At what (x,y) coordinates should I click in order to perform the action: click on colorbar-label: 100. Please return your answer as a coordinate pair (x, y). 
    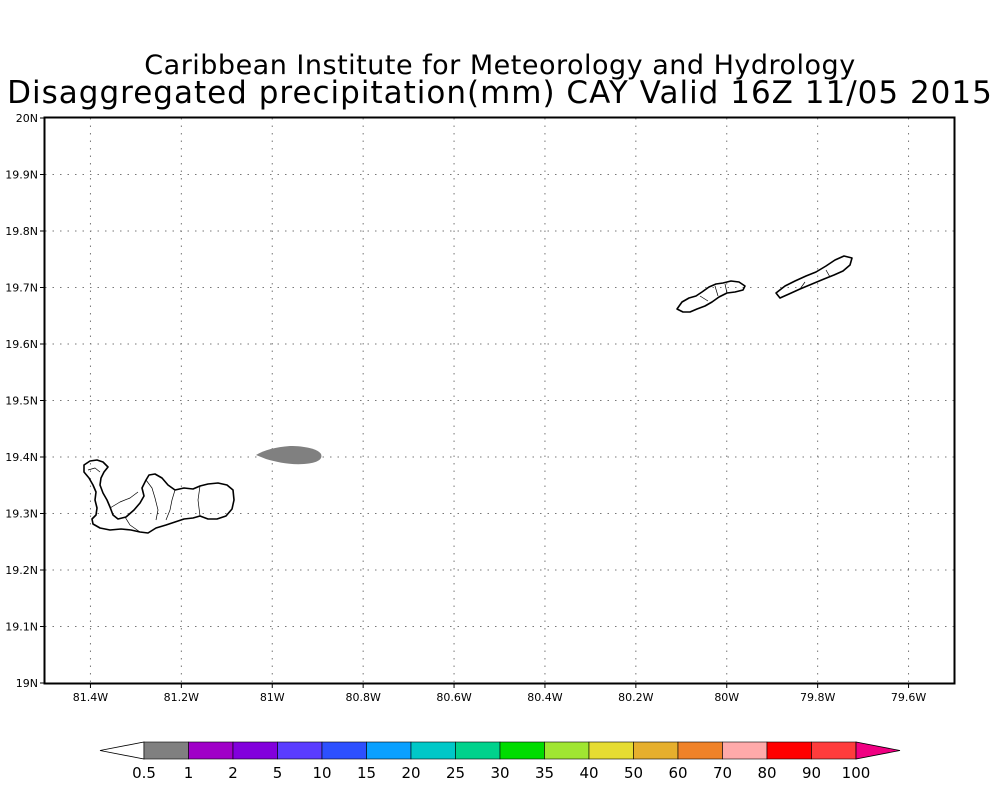
    Looking at the image, I should click on (856, 773).